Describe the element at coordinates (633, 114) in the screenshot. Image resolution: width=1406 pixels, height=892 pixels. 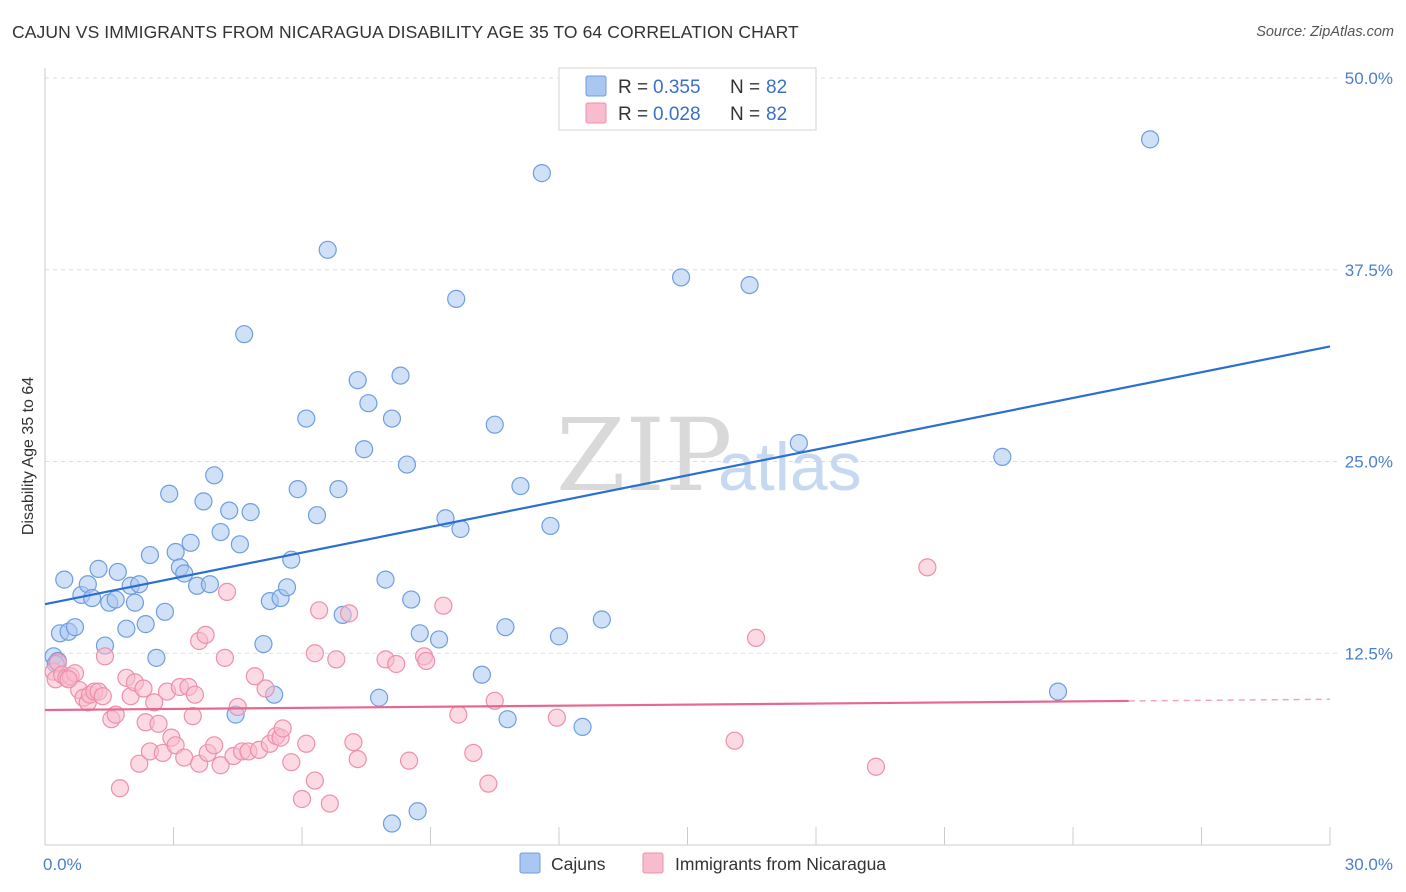
I see `legend-r-label-nicaragua: R =` at that location.